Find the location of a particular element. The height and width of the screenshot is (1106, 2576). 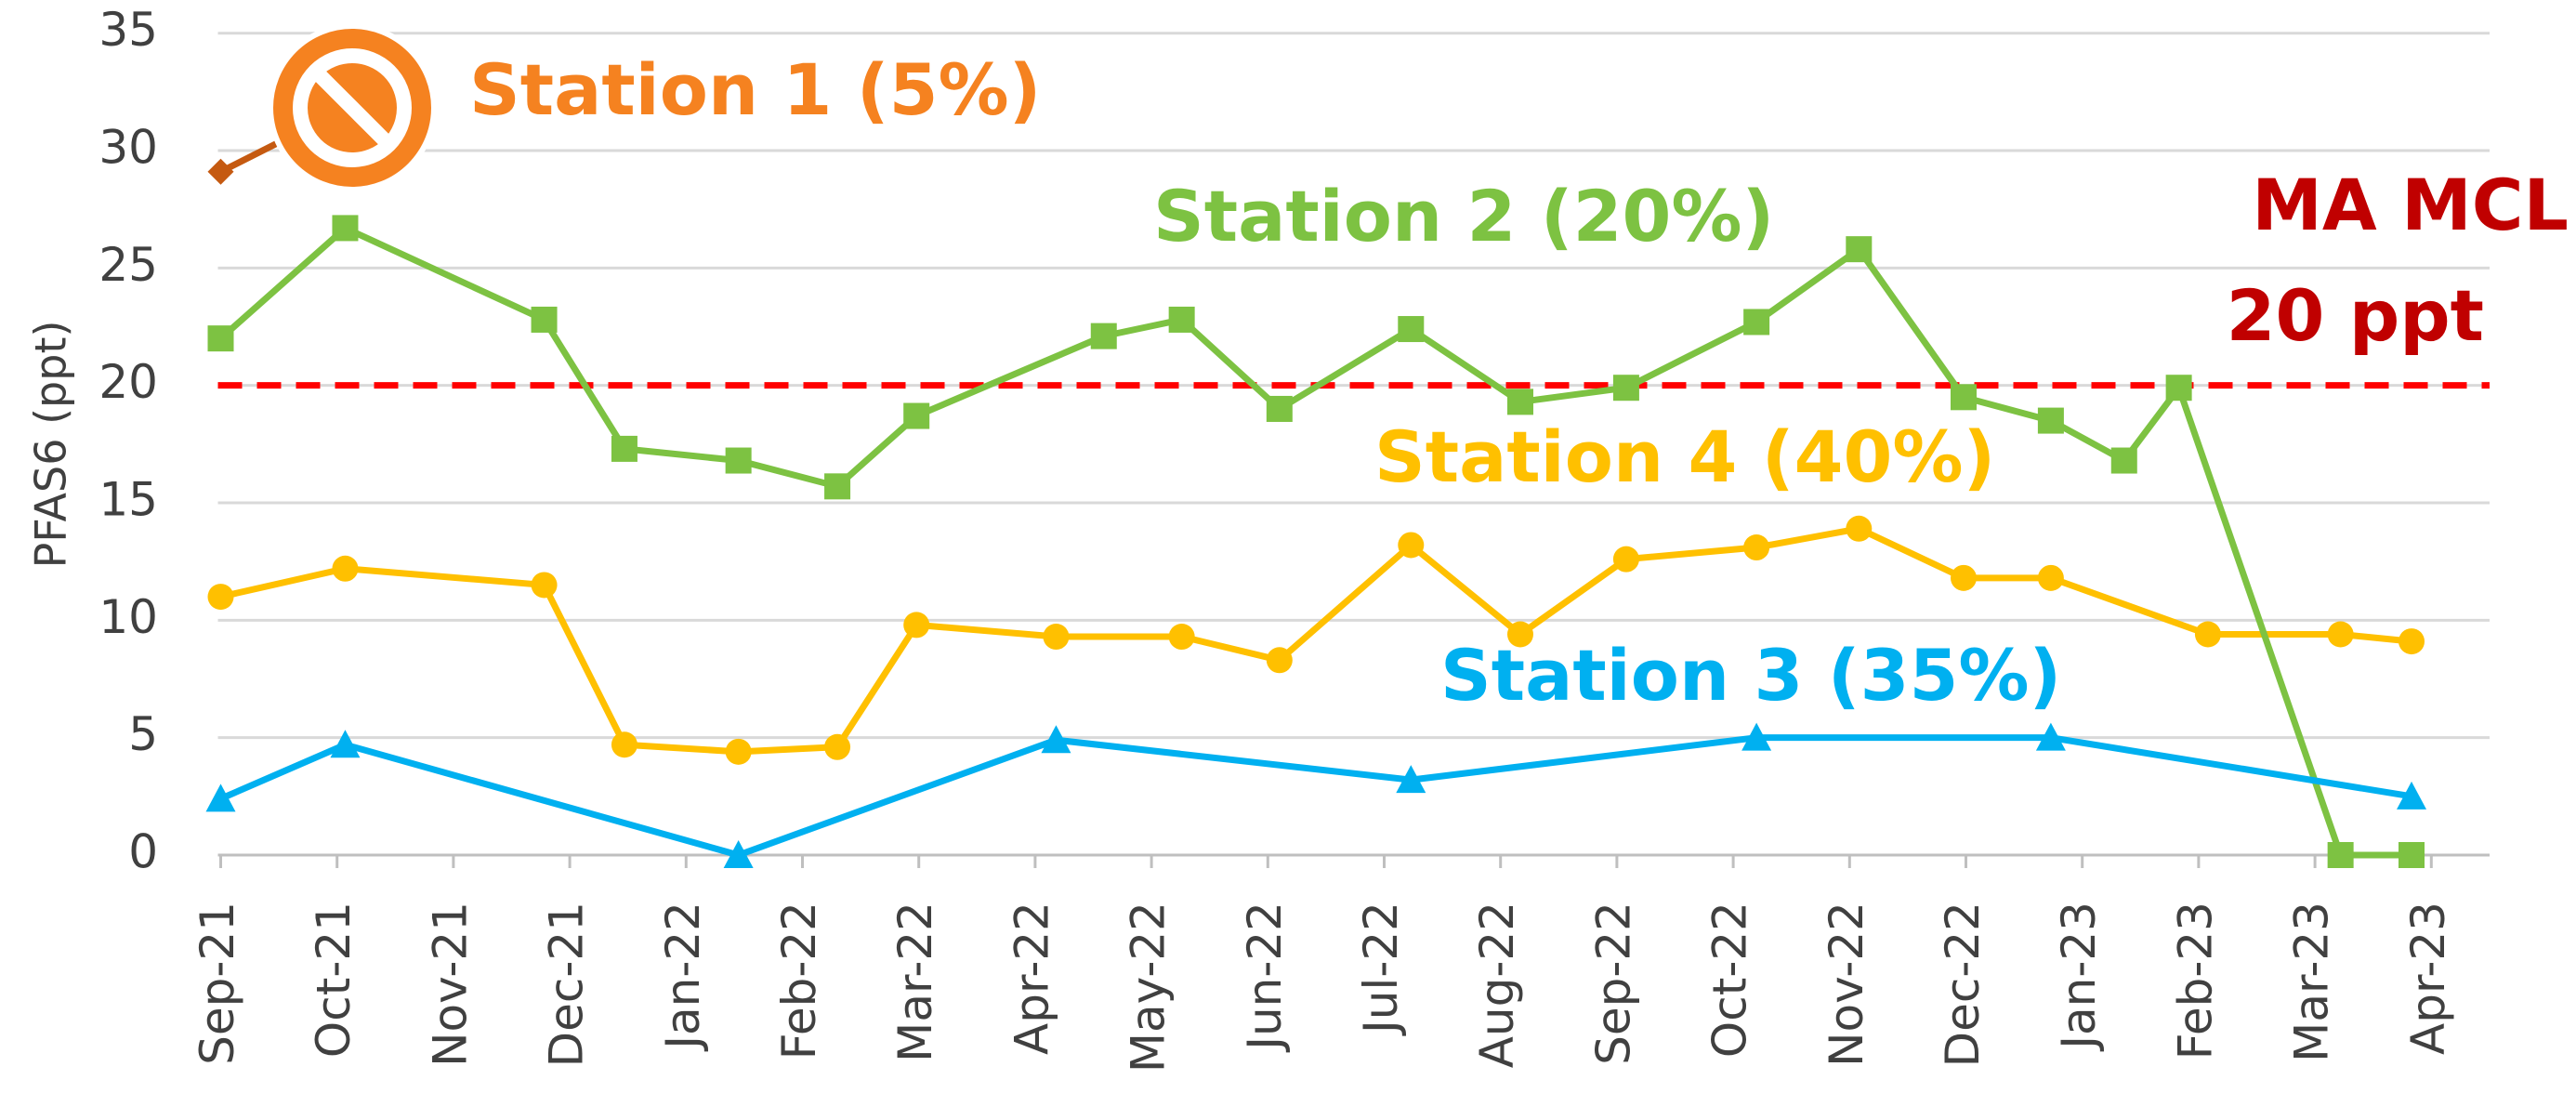

y-tick-label: 25 is located at coordinates (128, 265).